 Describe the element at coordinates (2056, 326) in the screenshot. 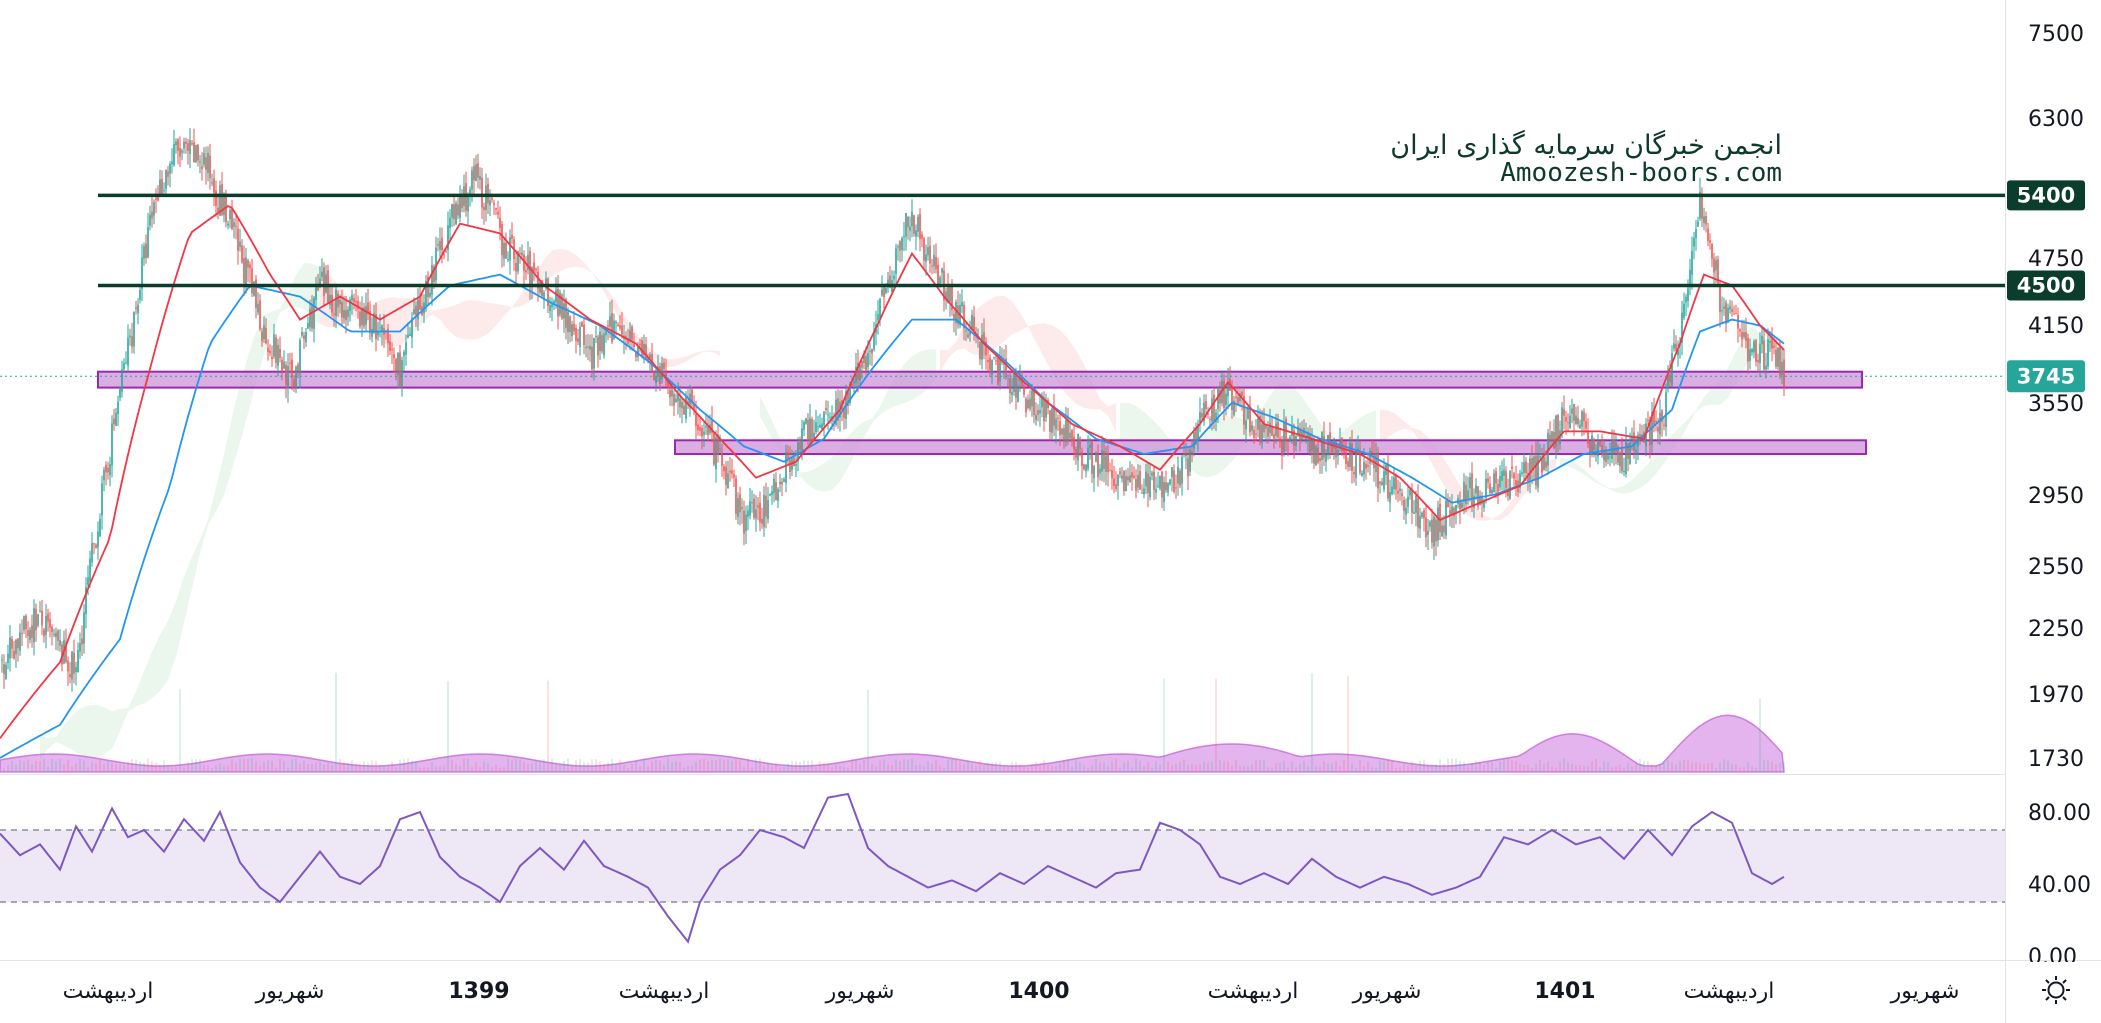

I see `price-tick-label: 4150` at that location.